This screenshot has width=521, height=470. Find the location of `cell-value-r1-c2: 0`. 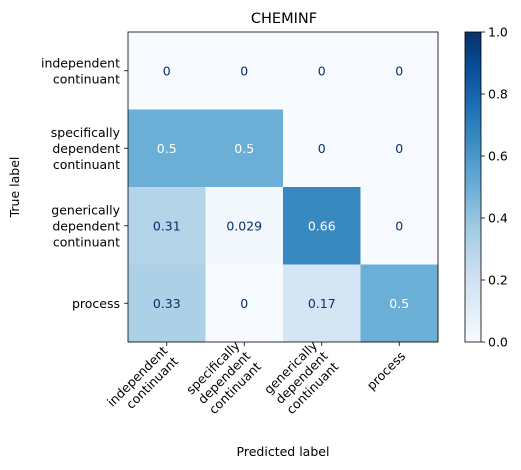

cell-value-r1-c2: 0 is located at coordinates (322, 148).